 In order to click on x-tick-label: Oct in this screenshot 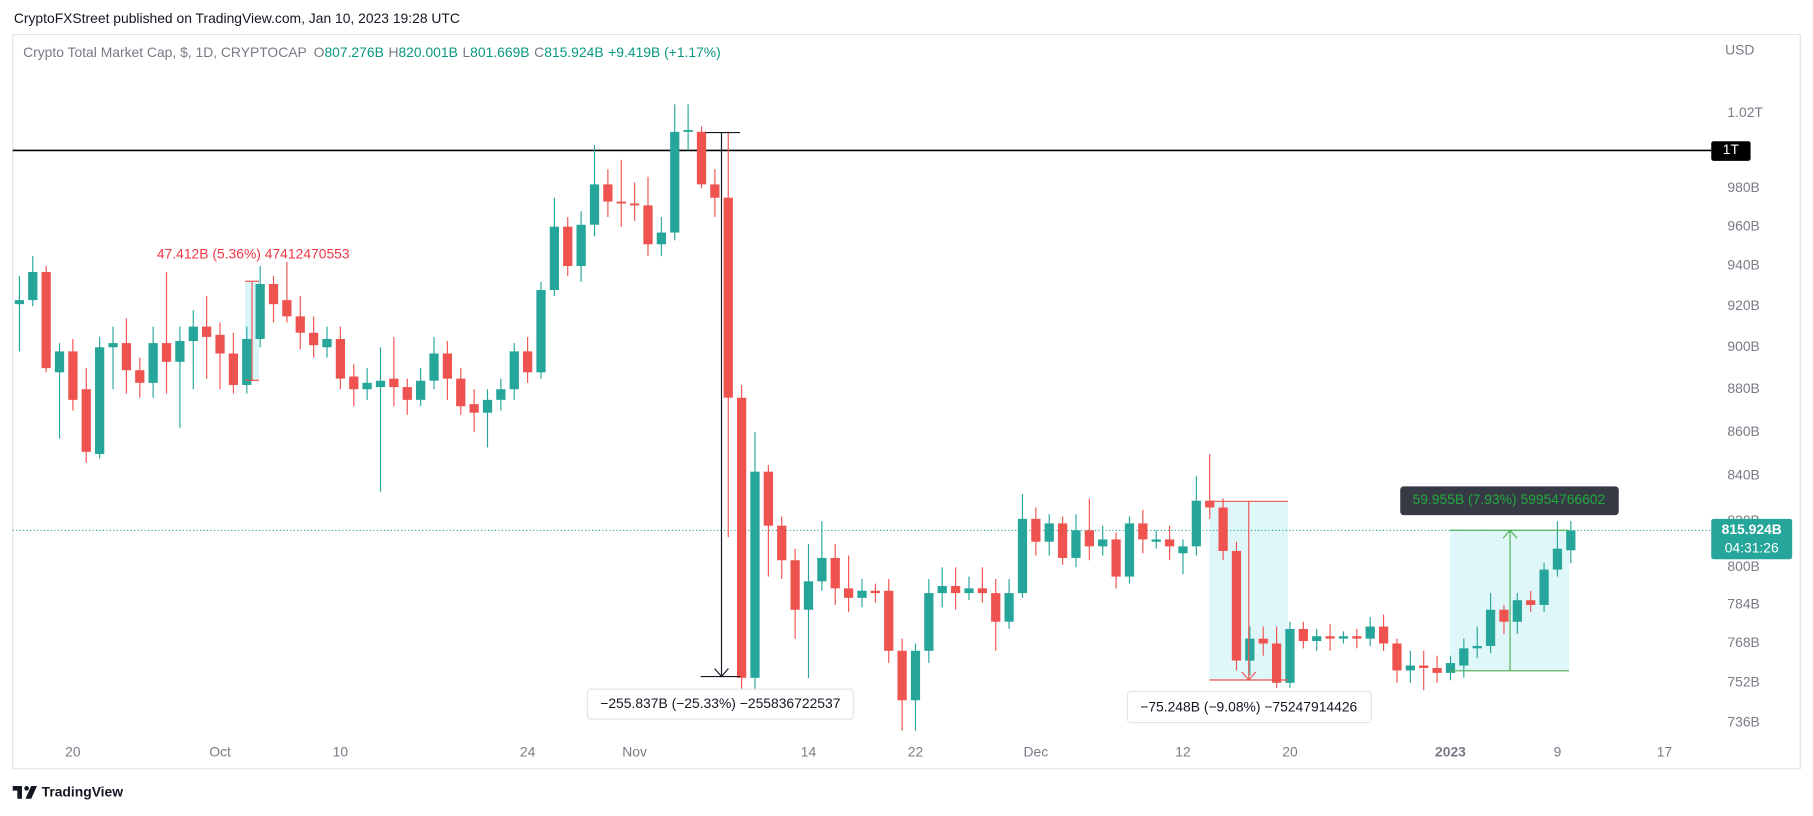, I will do `click(220, 751)`.